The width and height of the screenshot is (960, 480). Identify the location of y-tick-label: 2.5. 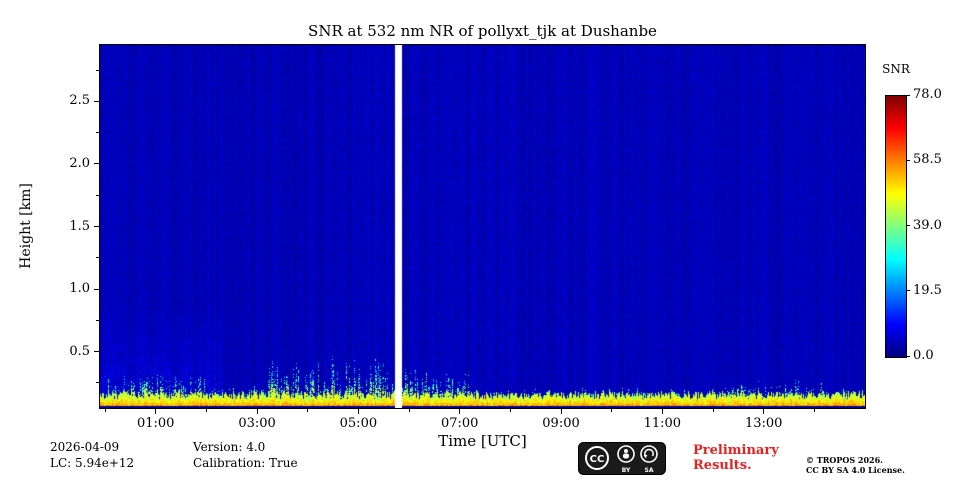
(79, 101).